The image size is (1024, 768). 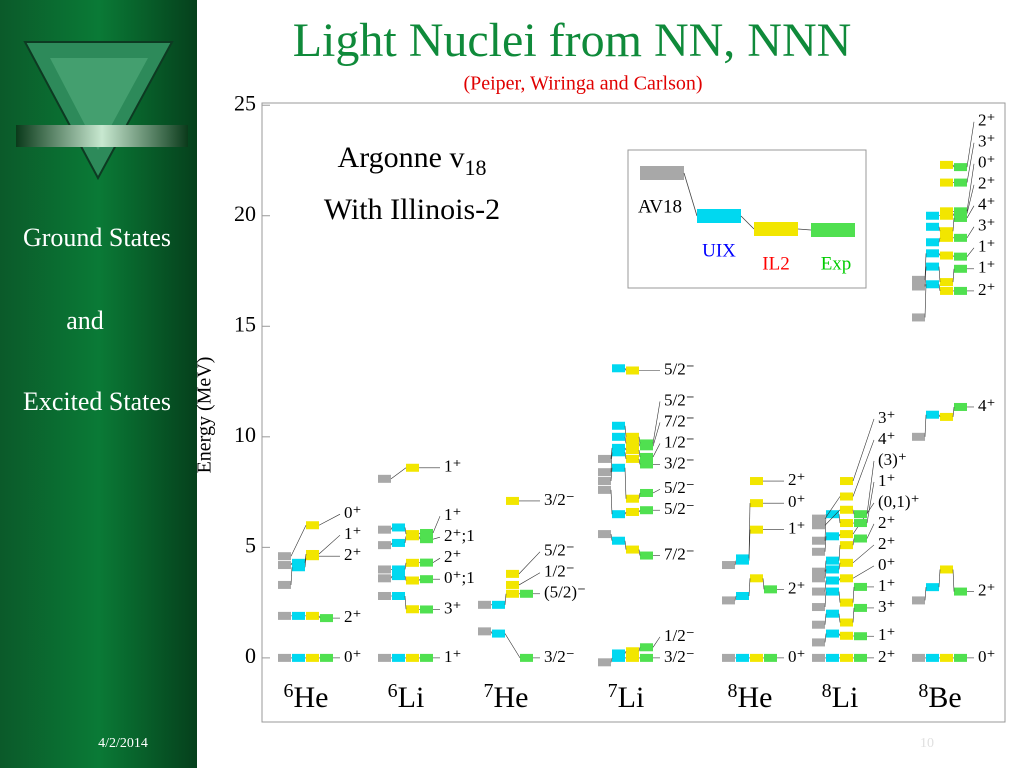 What do you see at coordinates (886, 417) in the screenshot?
I see `level-label: 3⁺` at bounding box center [886, 417].